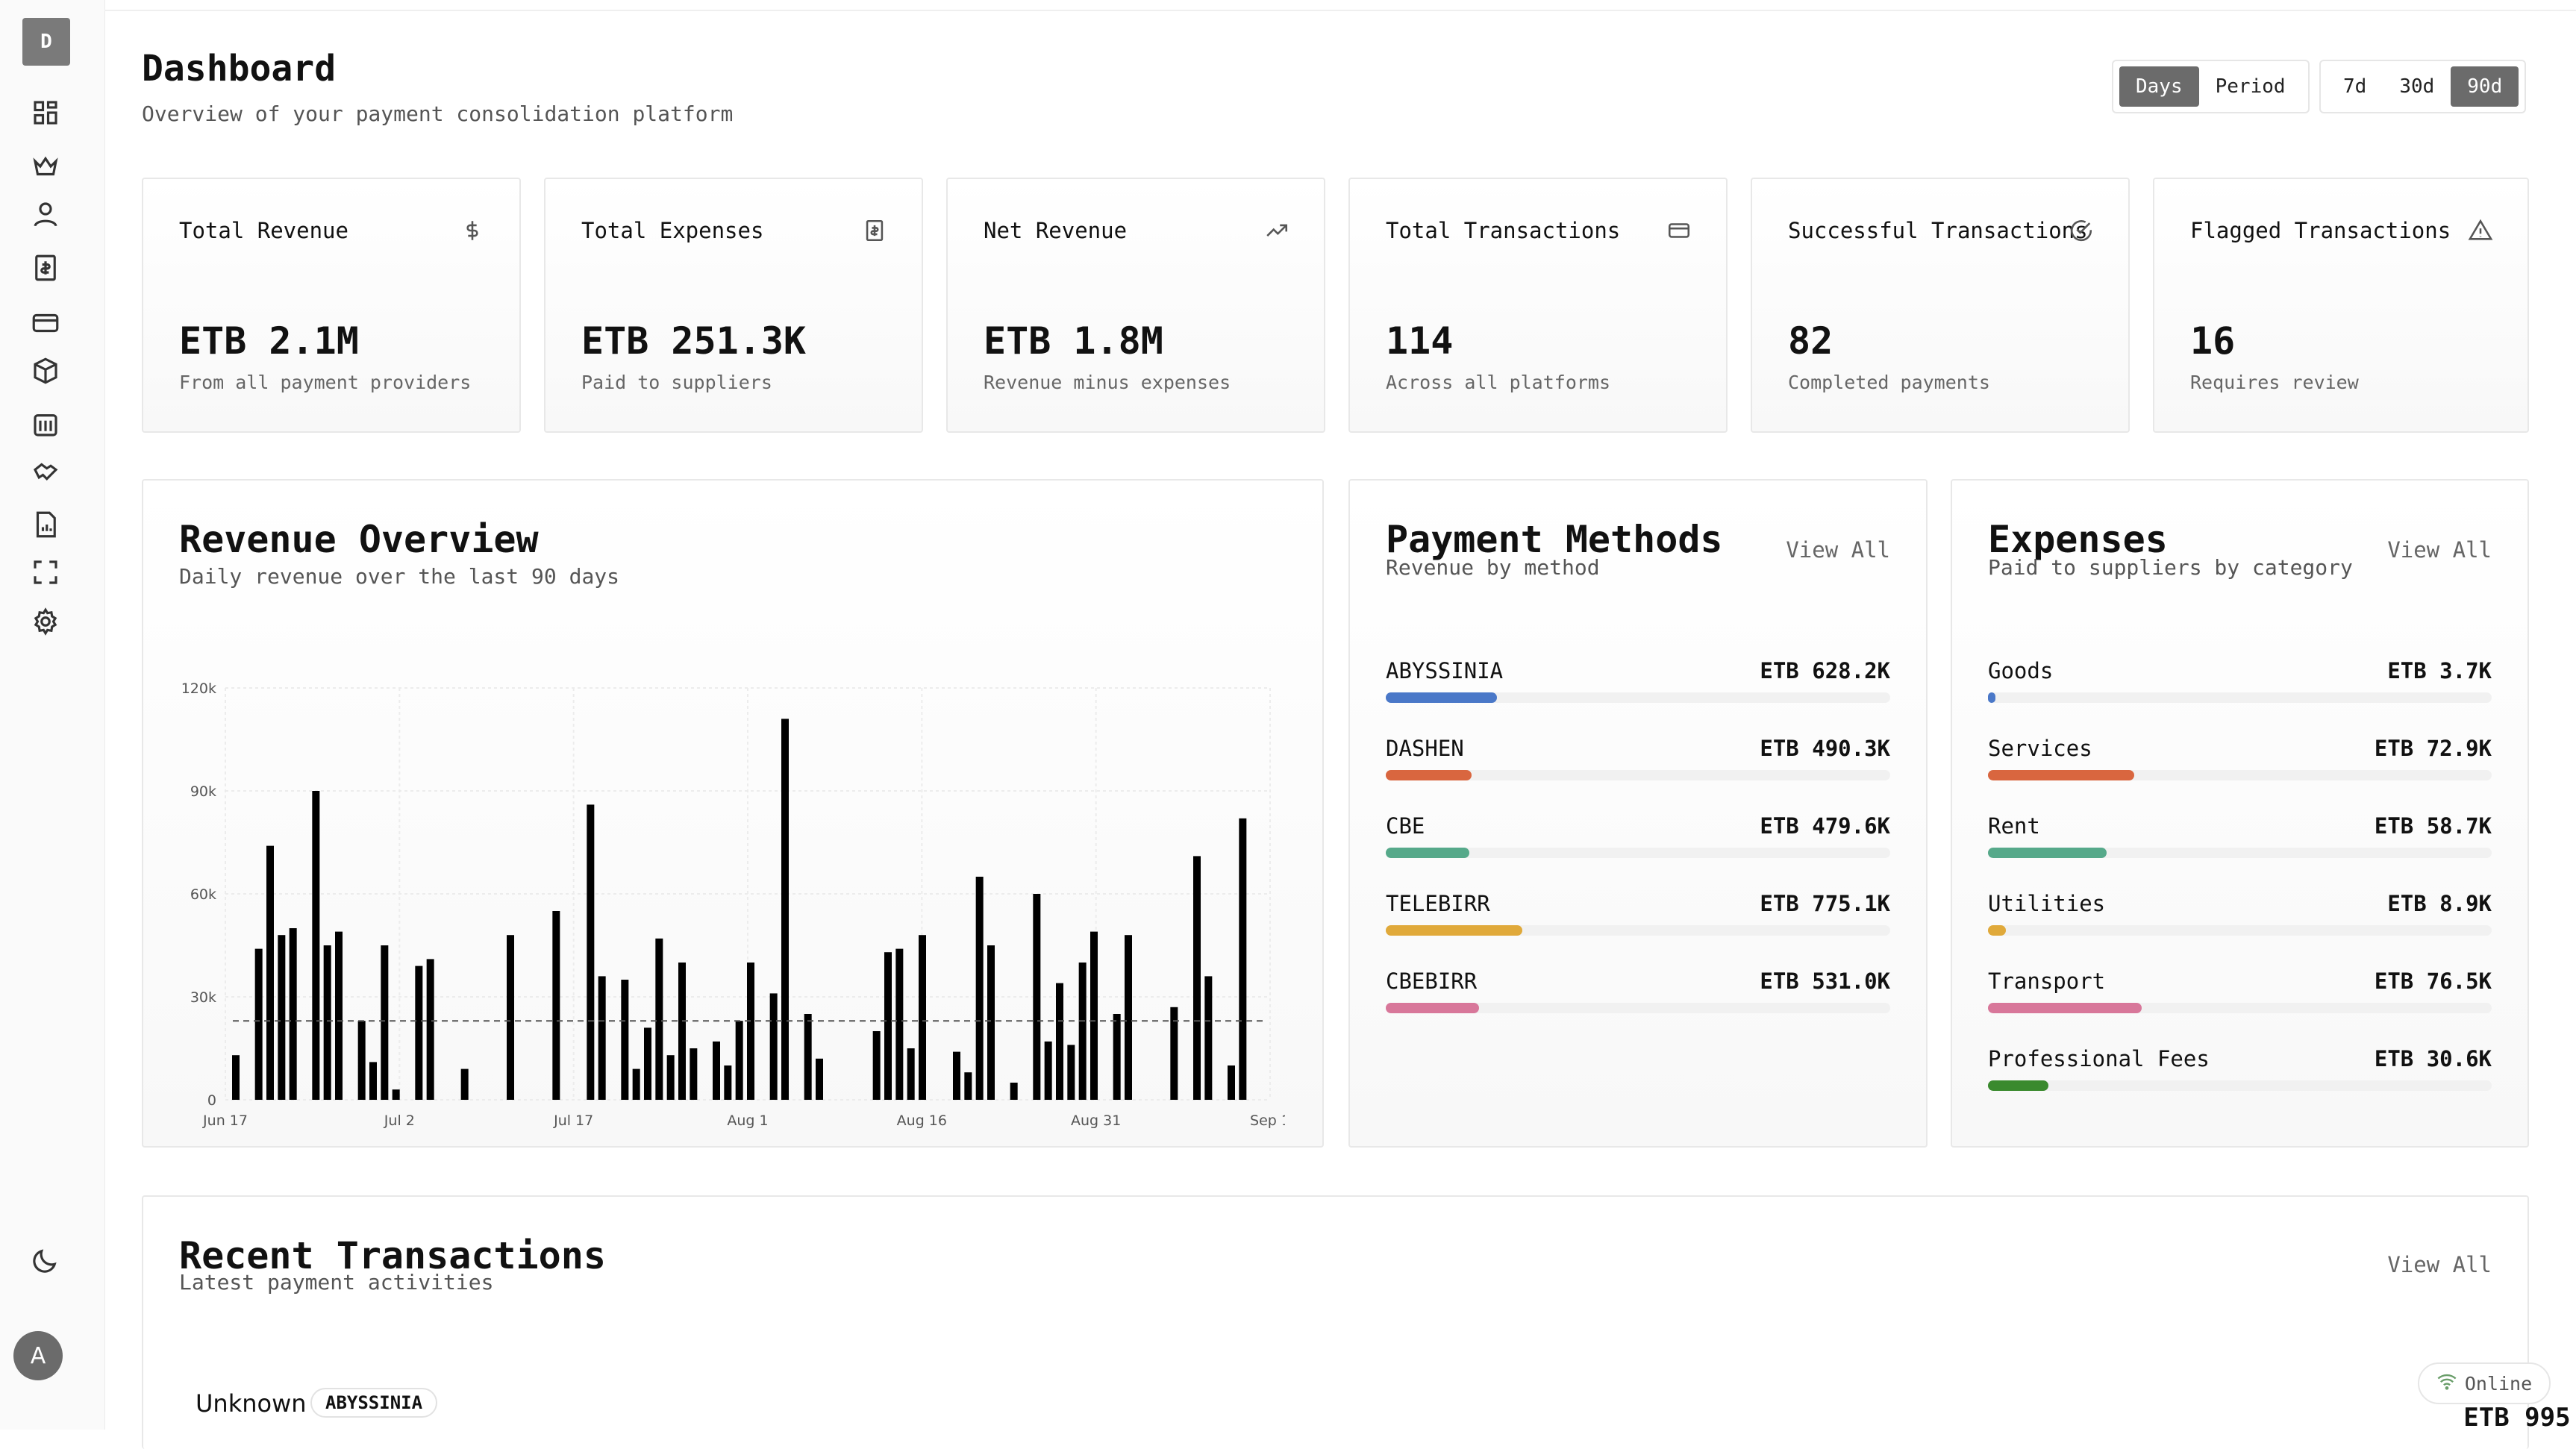 This screenshot has height=1449, width=2576. I want to click on package-icon, so click(45, 370).